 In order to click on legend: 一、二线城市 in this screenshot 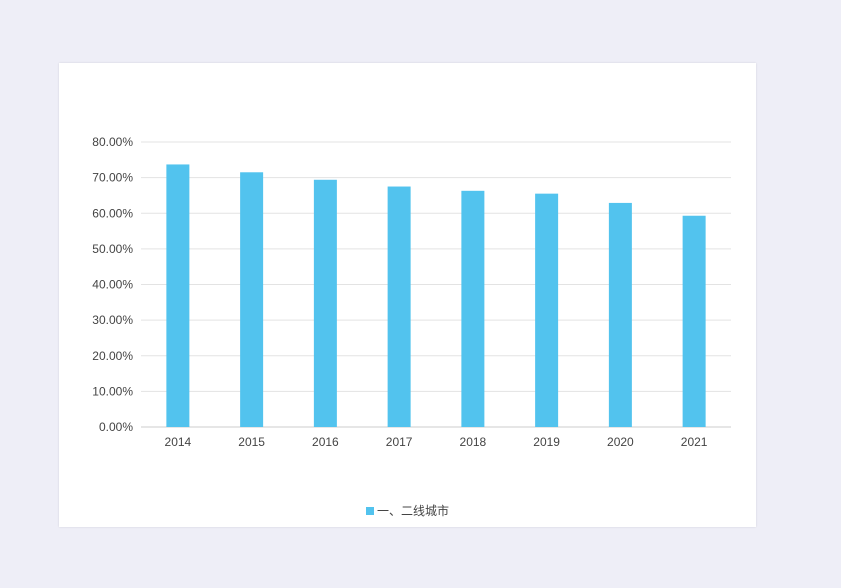, I will do `click(407, 510)`.